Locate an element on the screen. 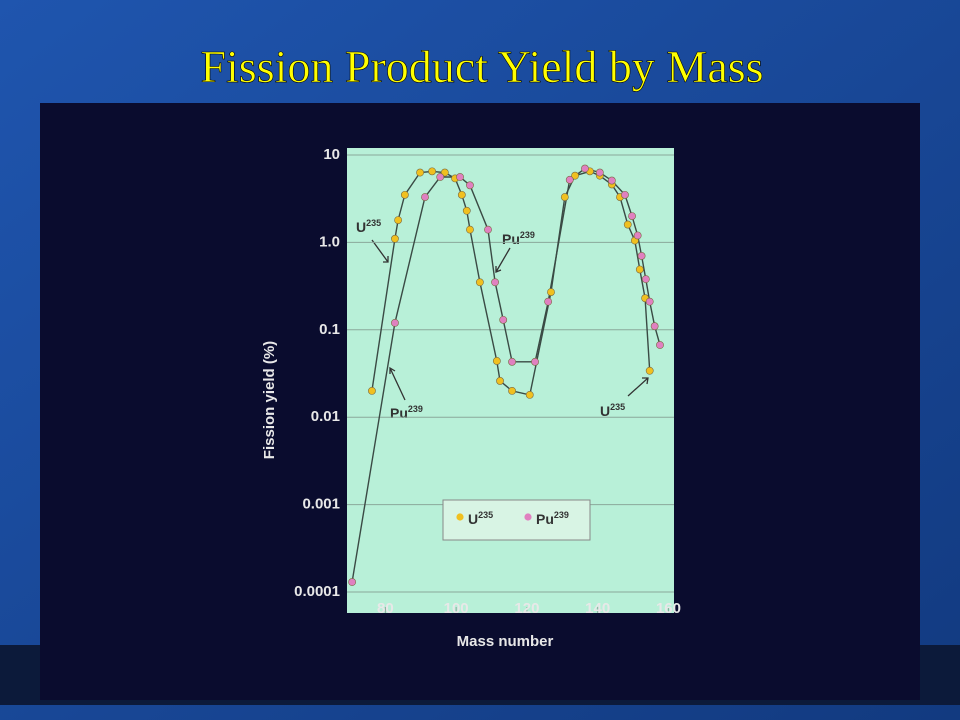 This screenshot has width=960, height=720. y-tick-label: 1.0 is located at coordinates (329, 241).